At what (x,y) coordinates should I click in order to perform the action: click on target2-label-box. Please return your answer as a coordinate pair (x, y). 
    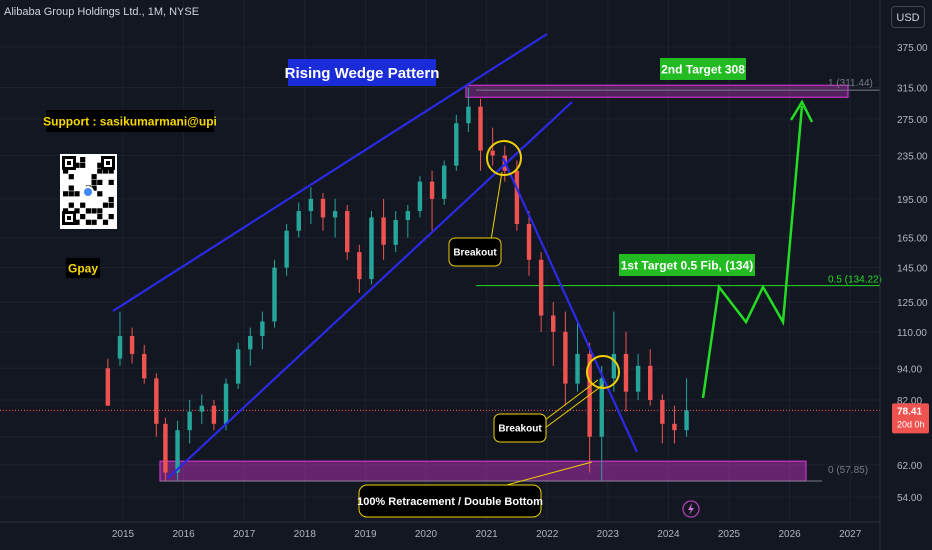
    Looking at the image, I should click on (703, 69).